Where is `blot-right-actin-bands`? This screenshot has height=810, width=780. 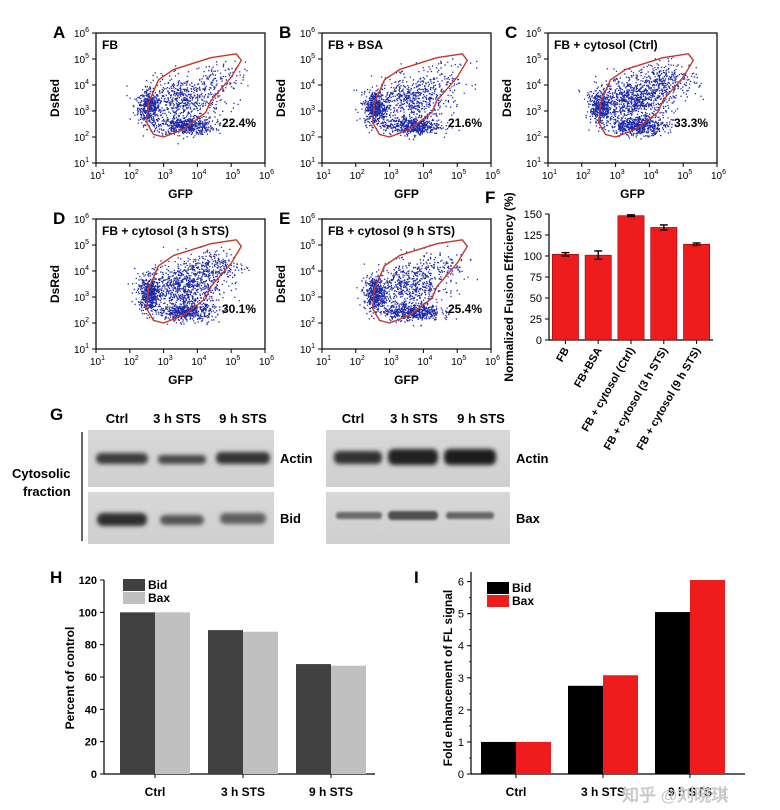 blot-right-actin-bands is located at coordinates (415, 457).